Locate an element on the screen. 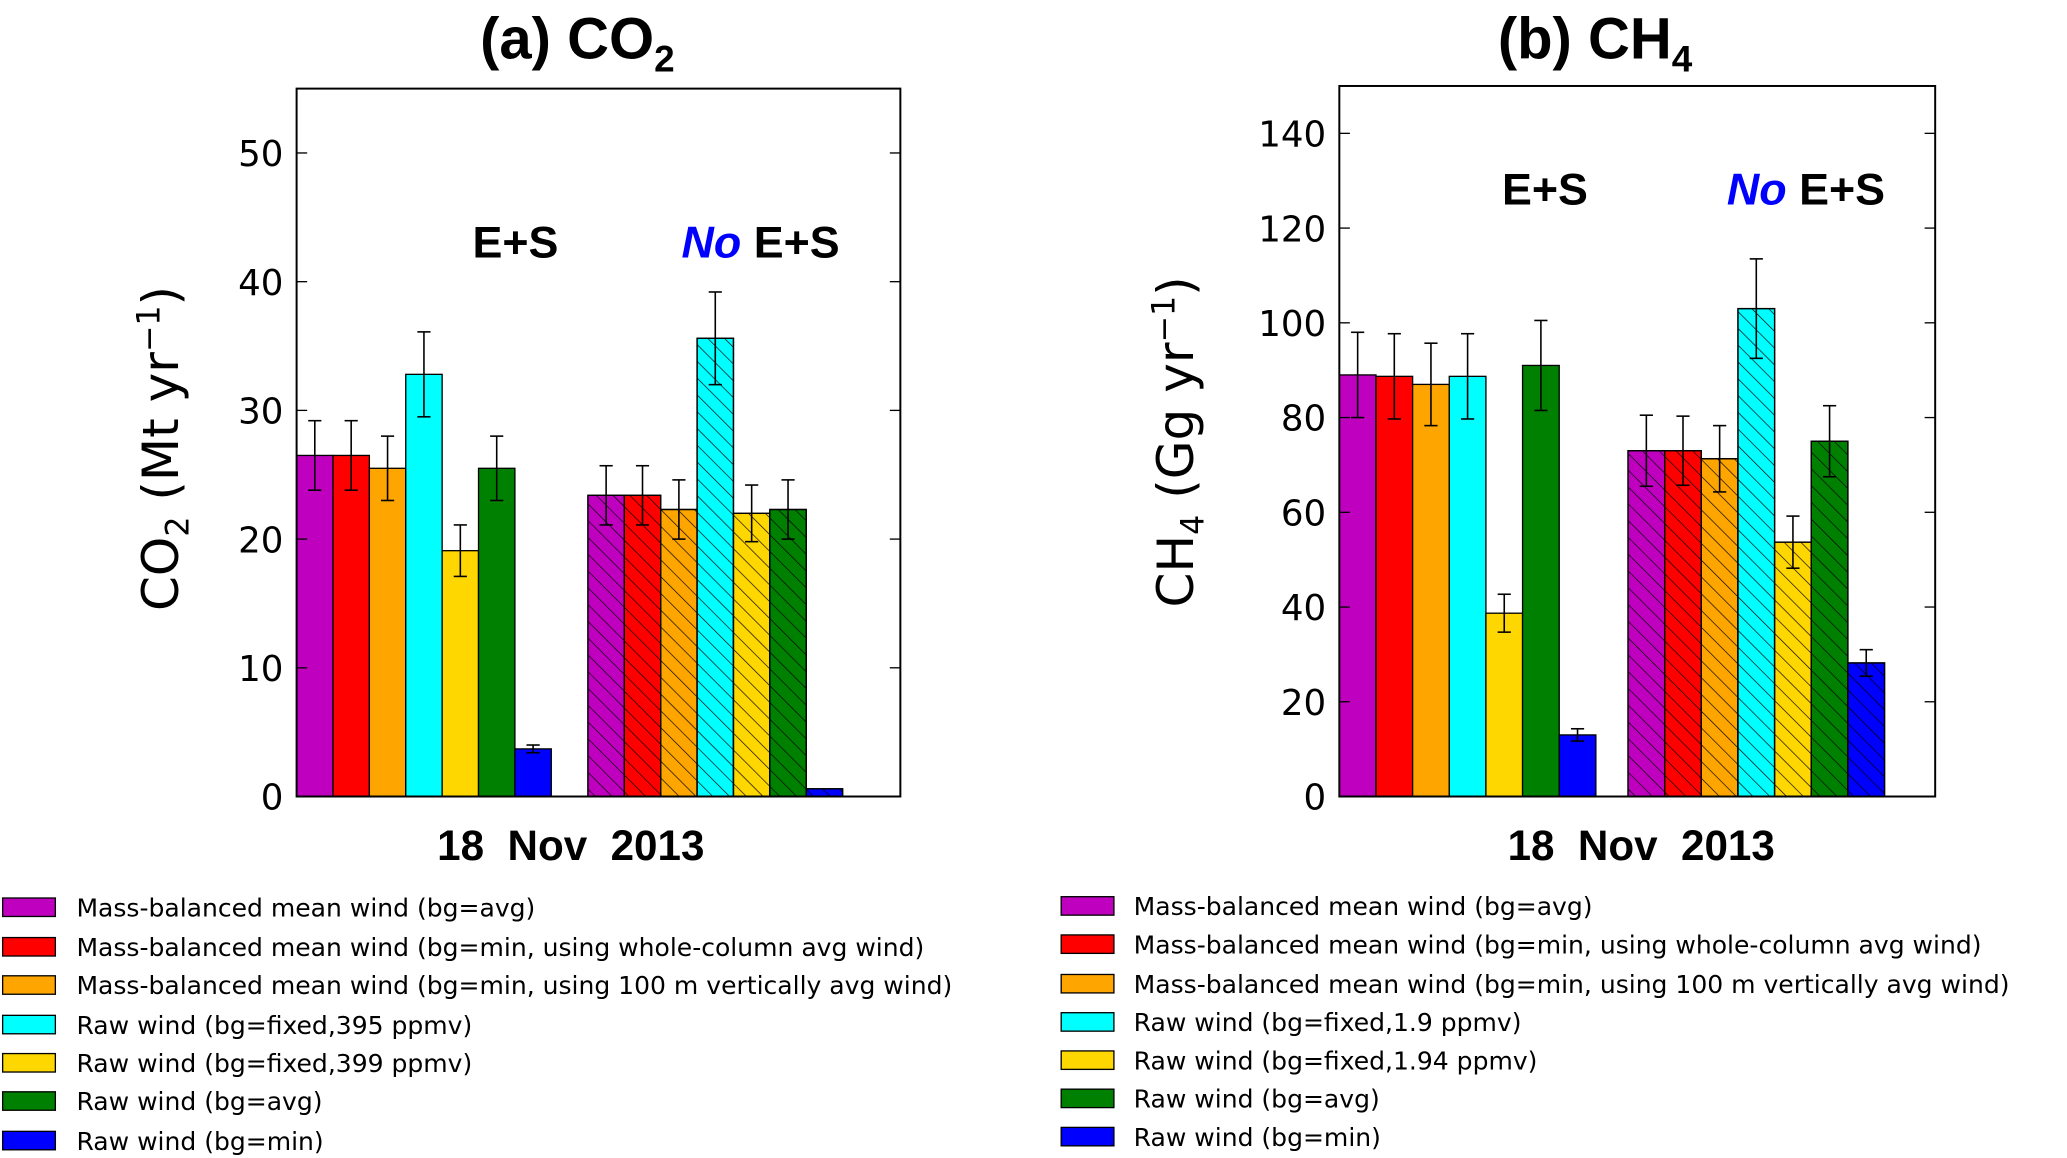 The width and height of the screenshot is (2067, 1158). y-label-main: CH is located at coordinates (1176, 571).